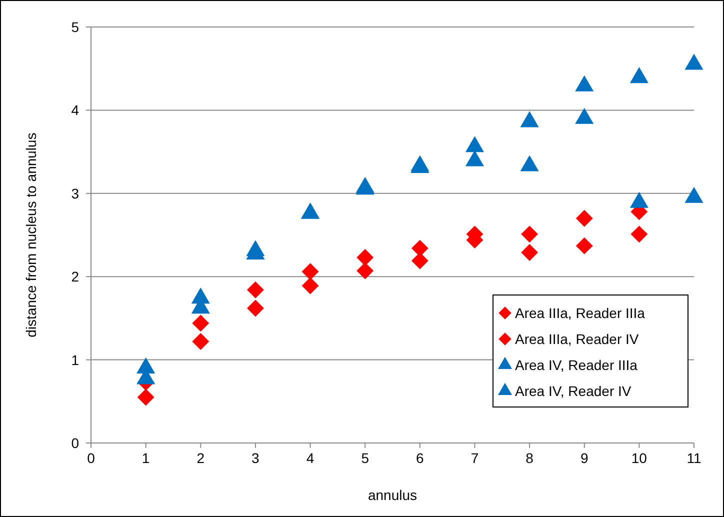 The height and width of the screenshot is (517, 724). What do you see at coordinates (75, 276) in the screenshot?
I see `y-tick-label: 2` at bounding box center [75, 276].